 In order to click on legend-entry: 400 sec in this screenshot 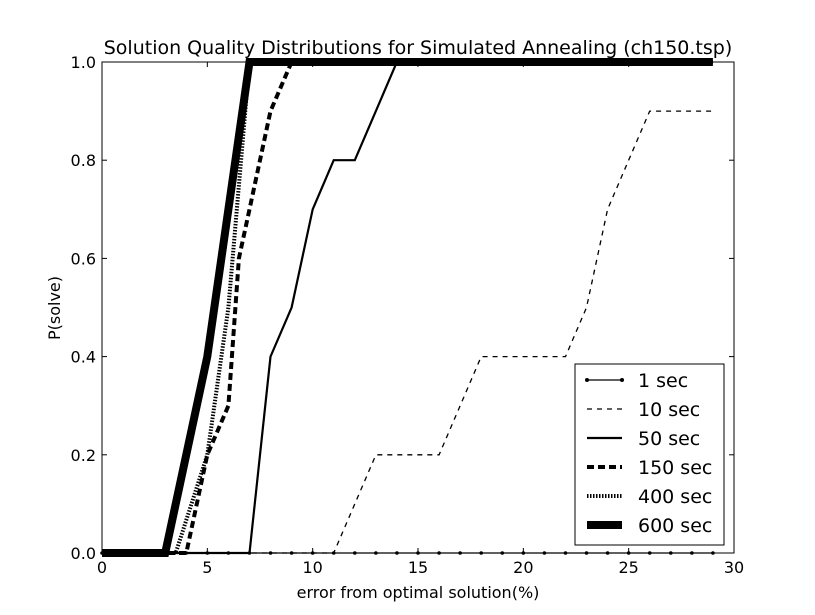, I will do `click(649, 497)`.